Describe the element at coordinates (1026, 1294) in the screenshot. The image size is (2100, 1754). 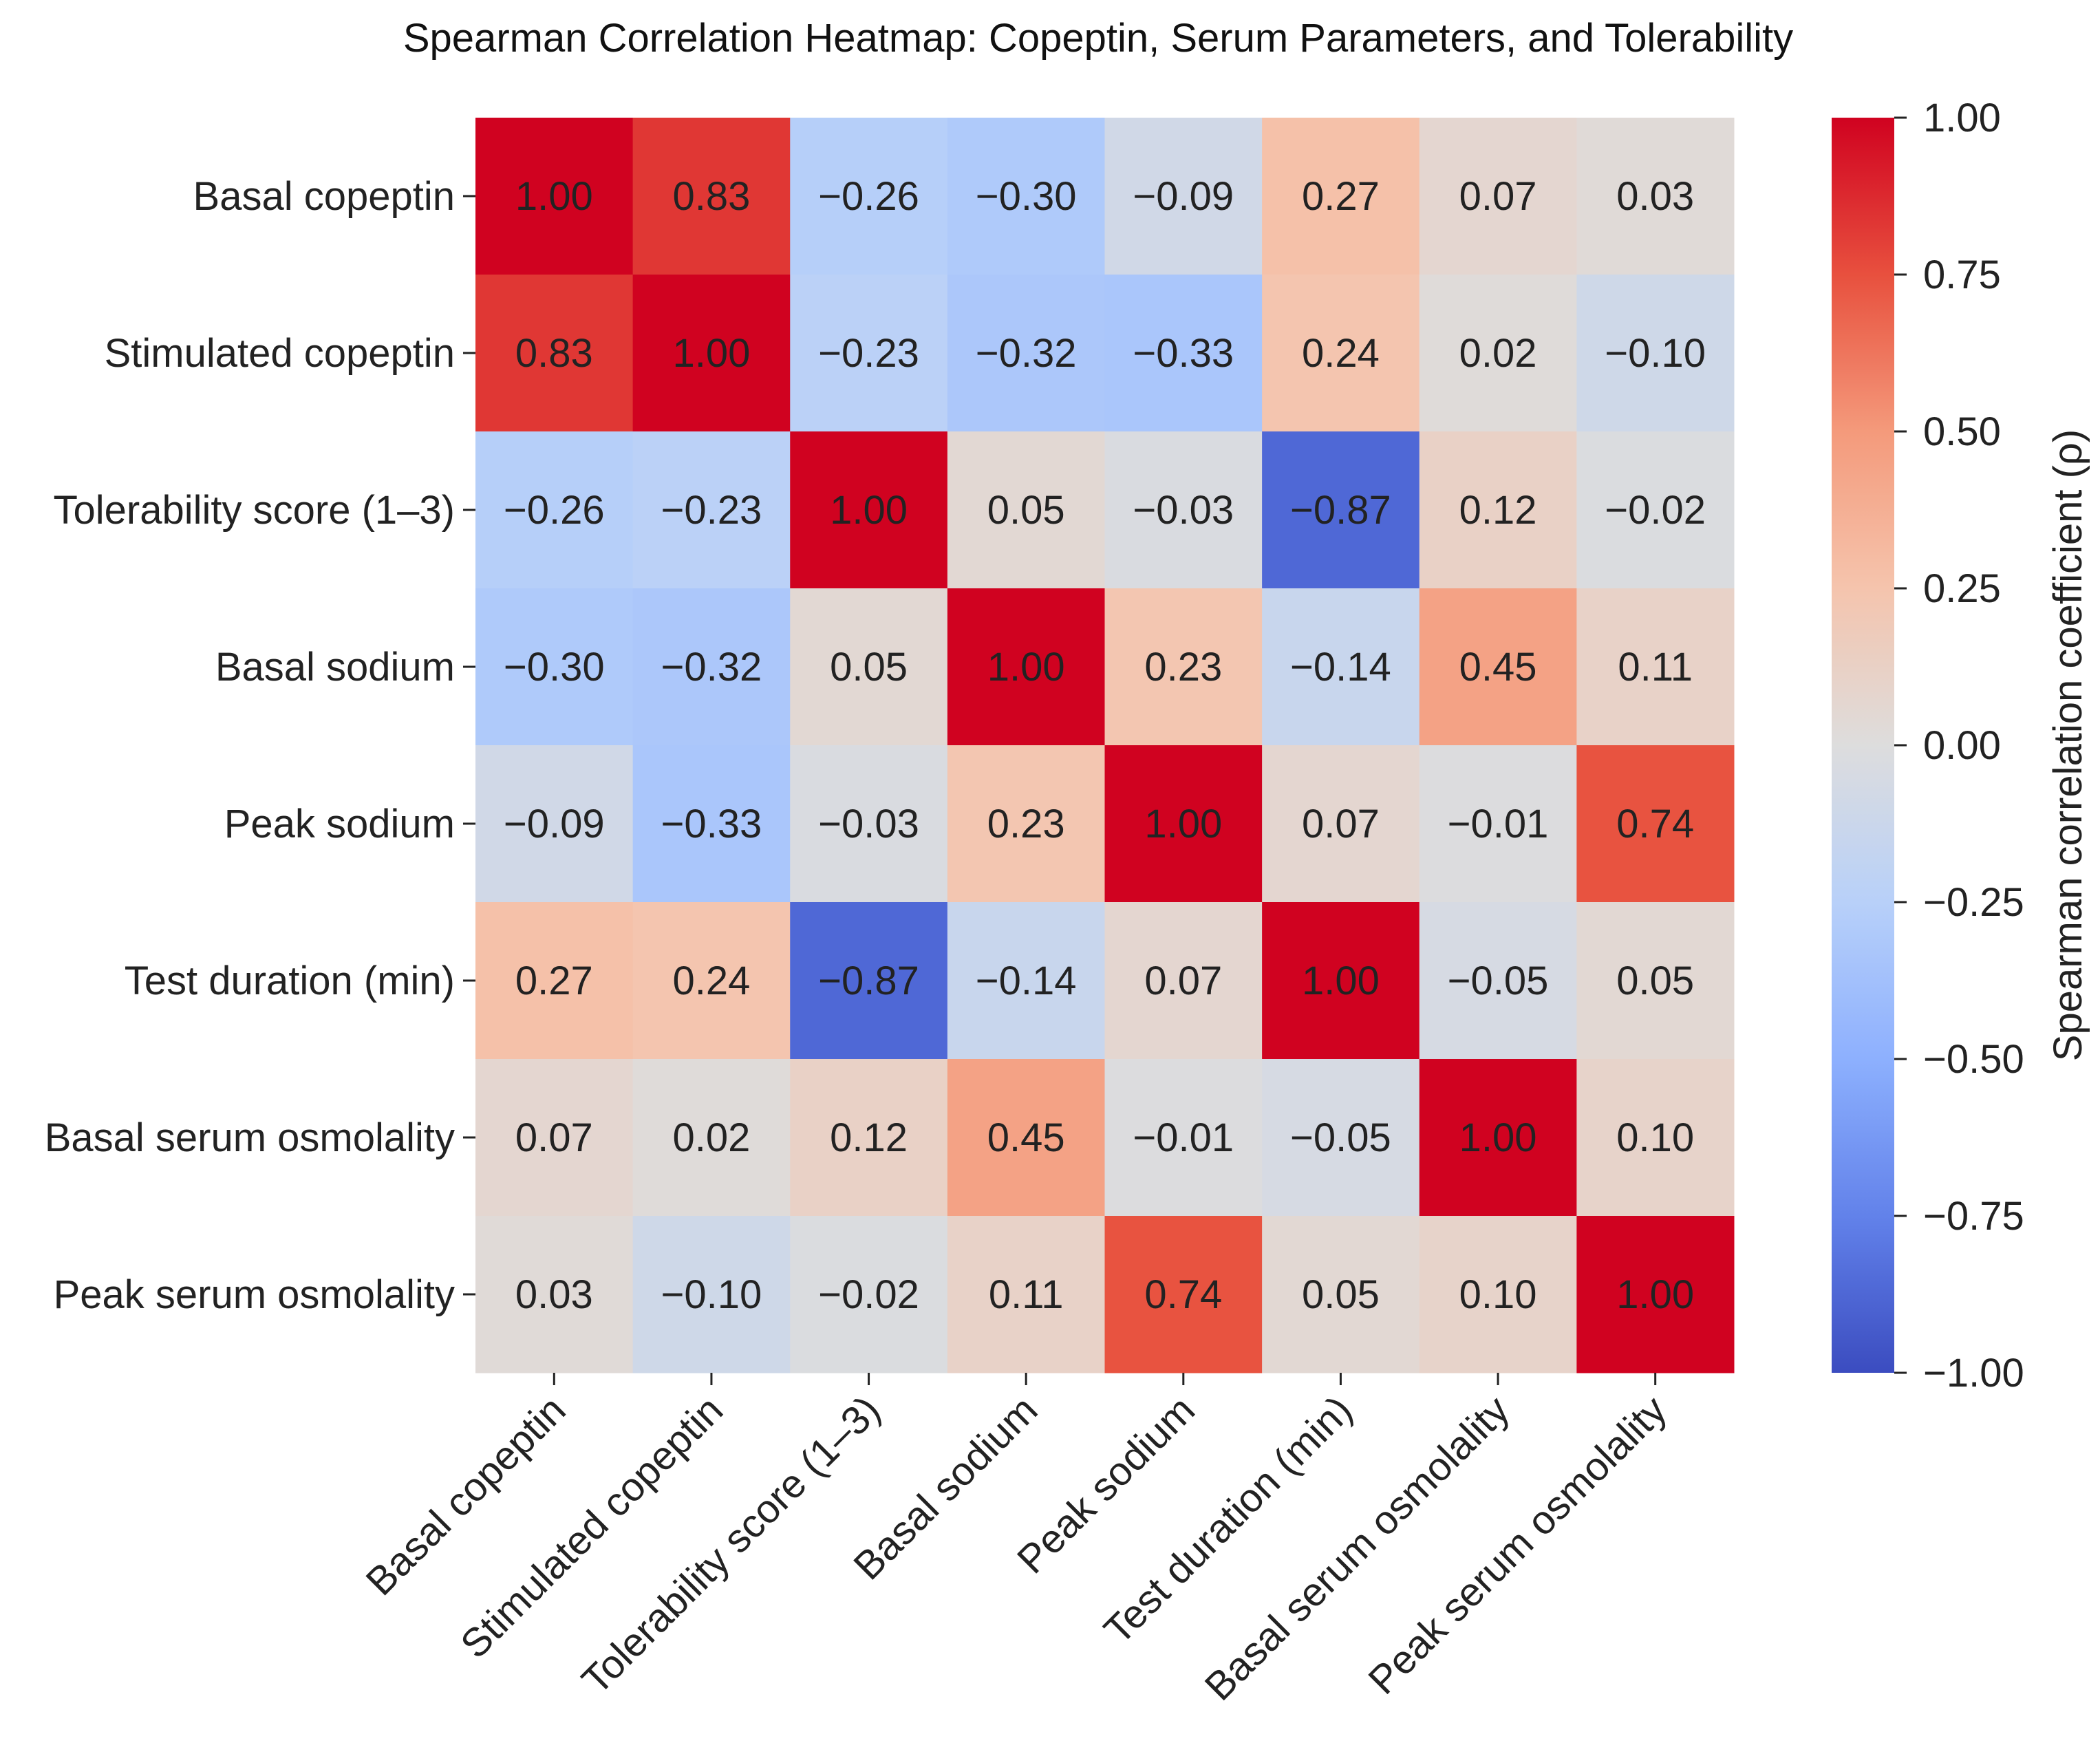
I see `cell-annotation: 0.11` at that location.